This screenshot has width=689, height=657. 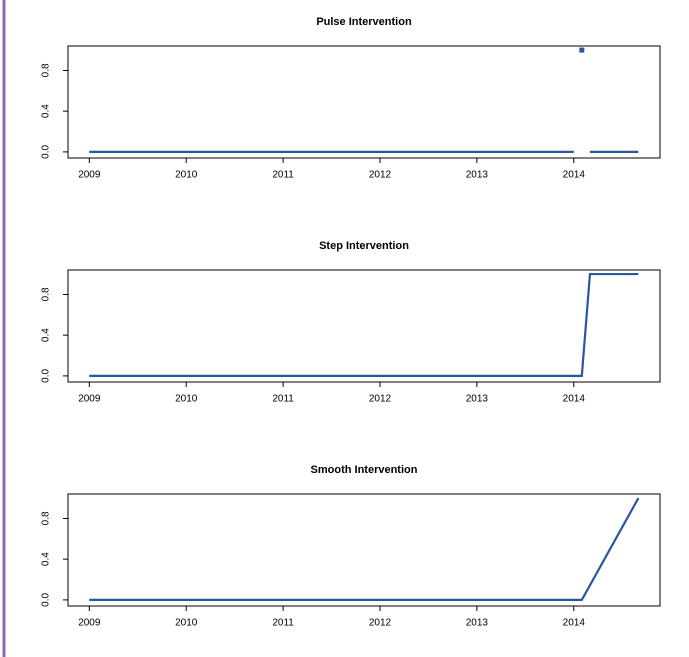 I want to click on chart-title: Smooth Intervention, so click(x=364, y=470).